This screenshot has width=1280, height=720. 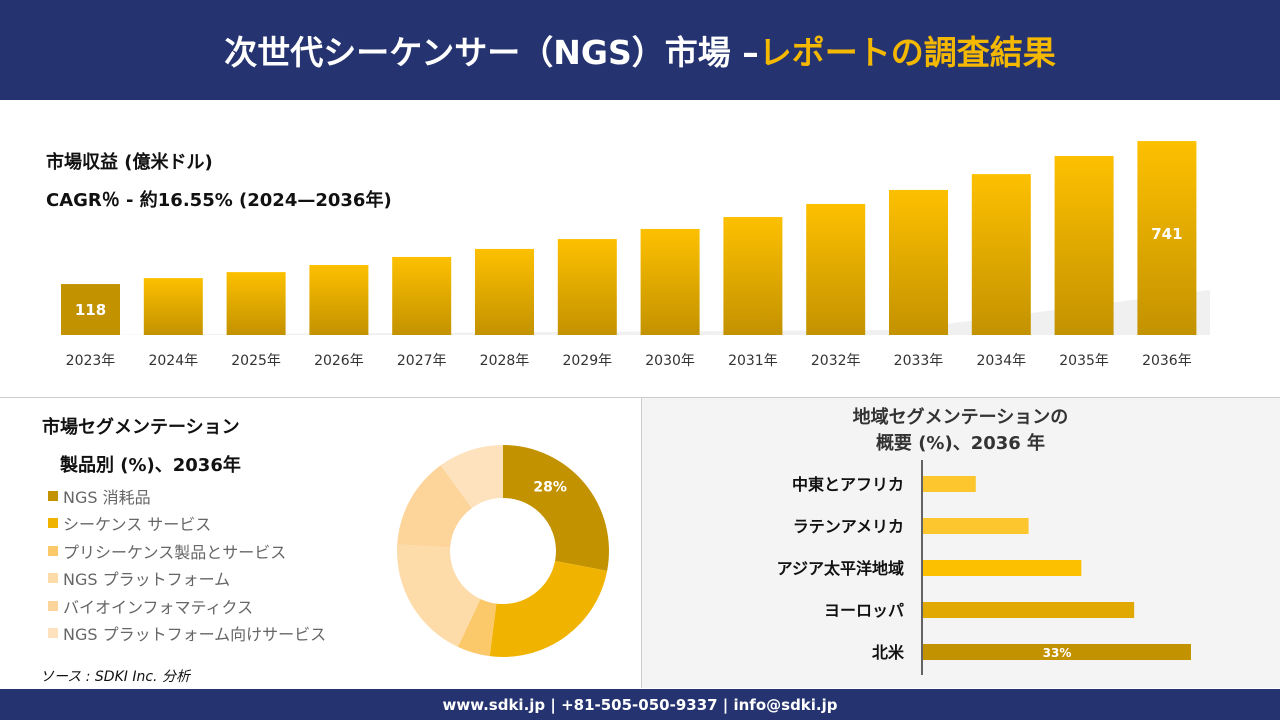 I want to click on legend-label: NGS プラットフォーム向けサービス, so click(x=195, y=635).